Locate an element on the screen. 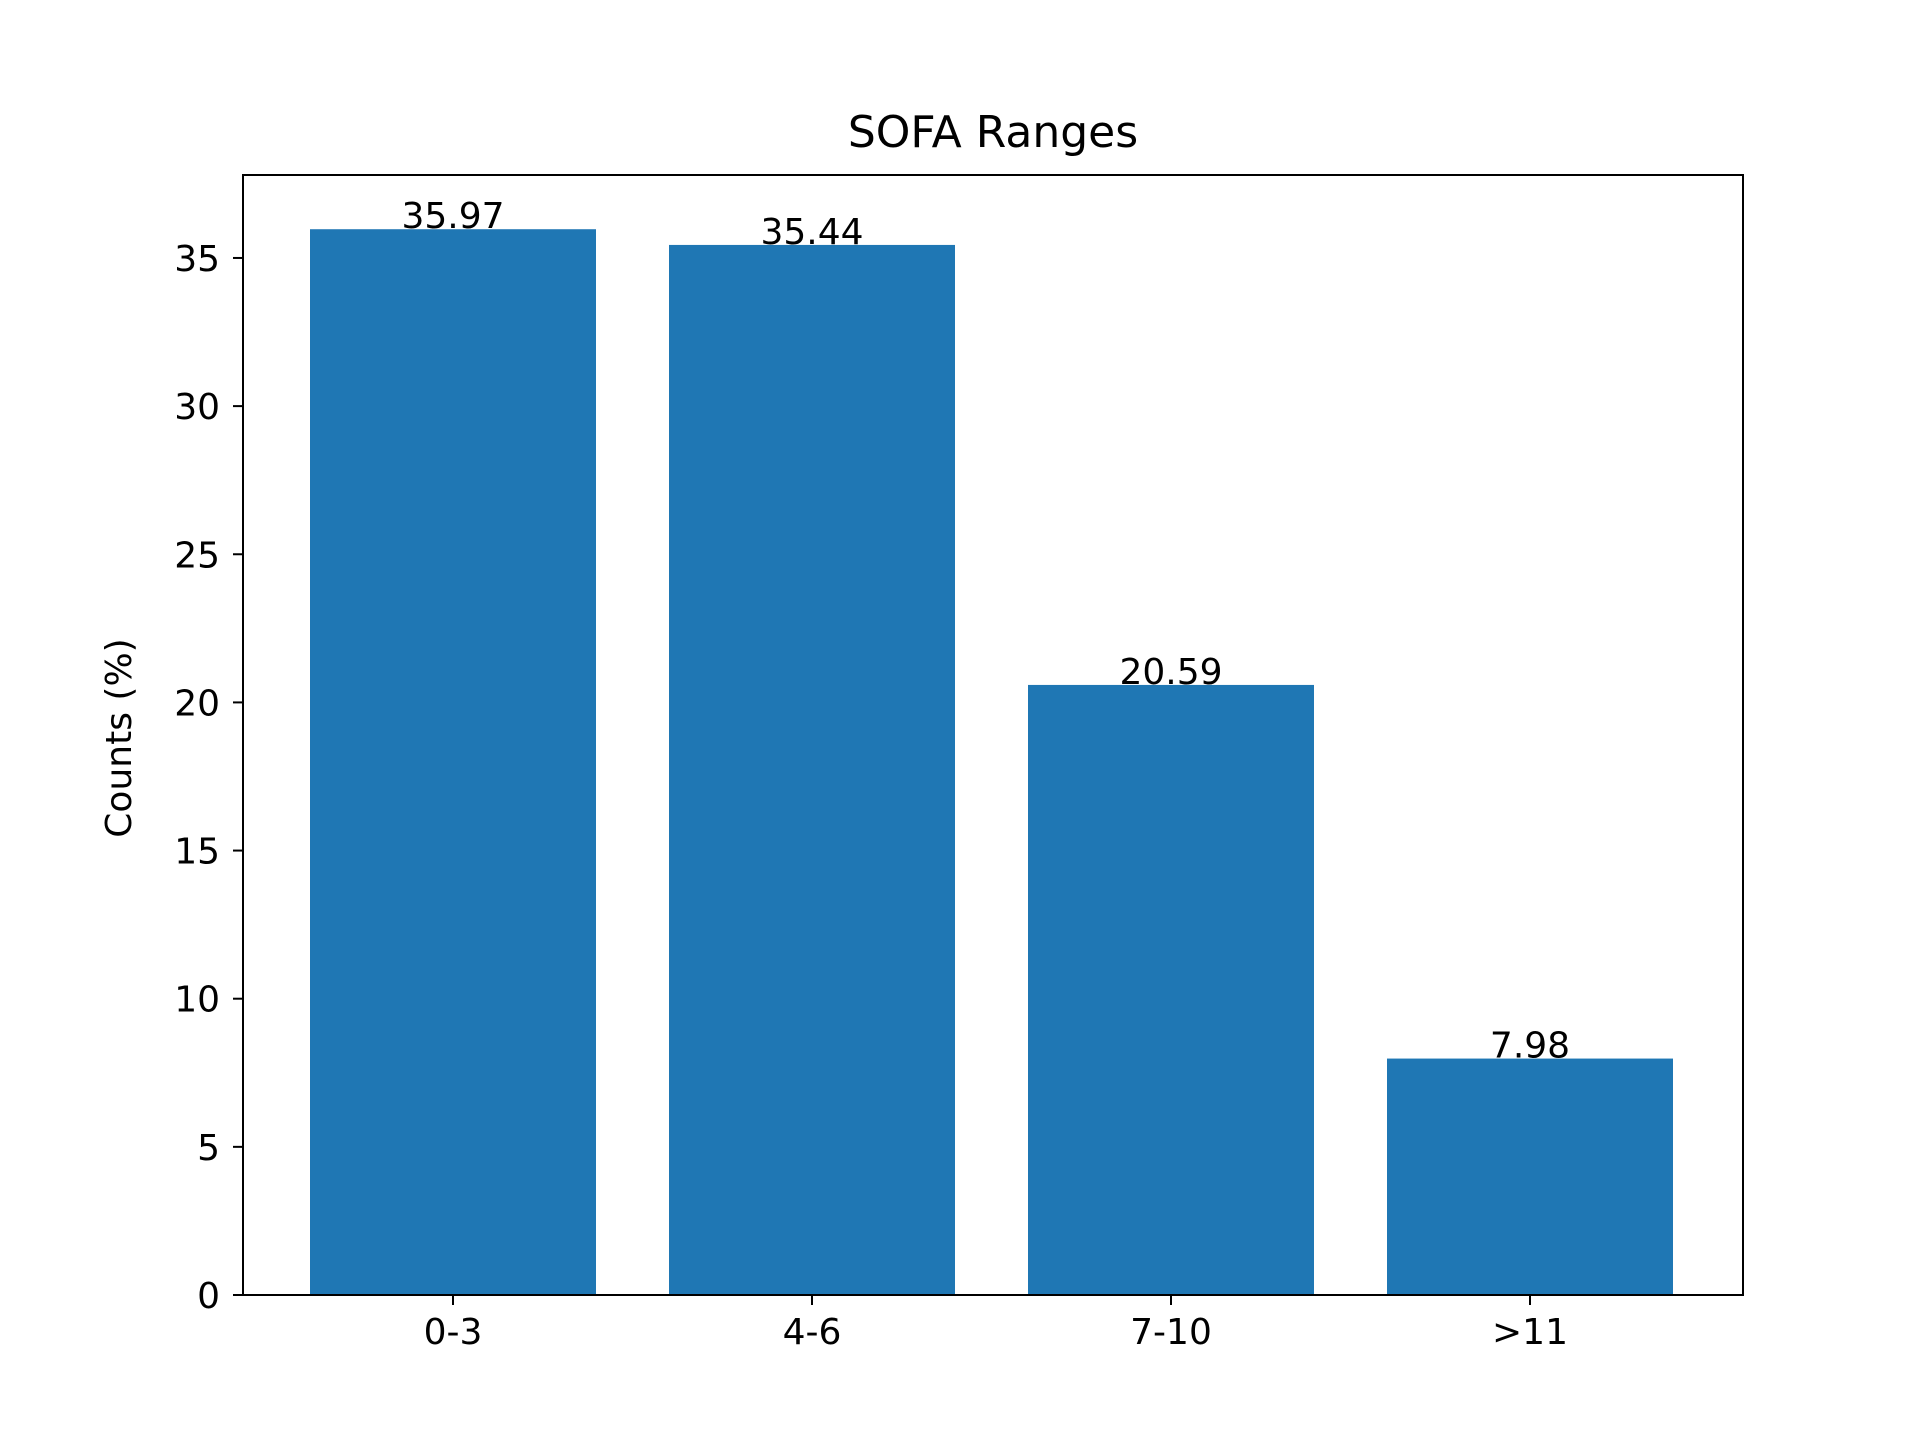  y-tick-label-5: 25 is located at coordinates (197, 555).